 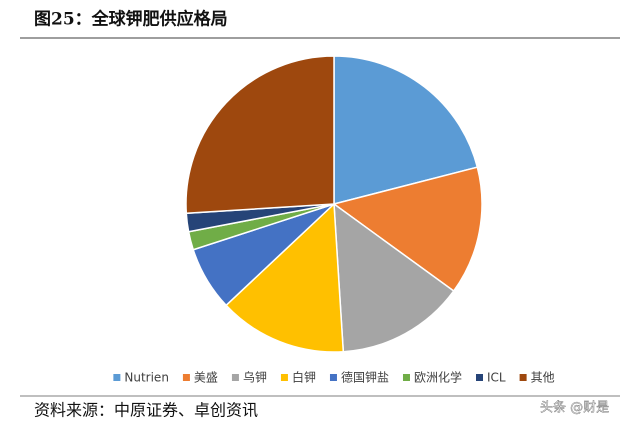 What do you see at coordinates (146, 378) in the screenshot?
I see `legend-label: Nutrien` at bounding box center [146, 378].